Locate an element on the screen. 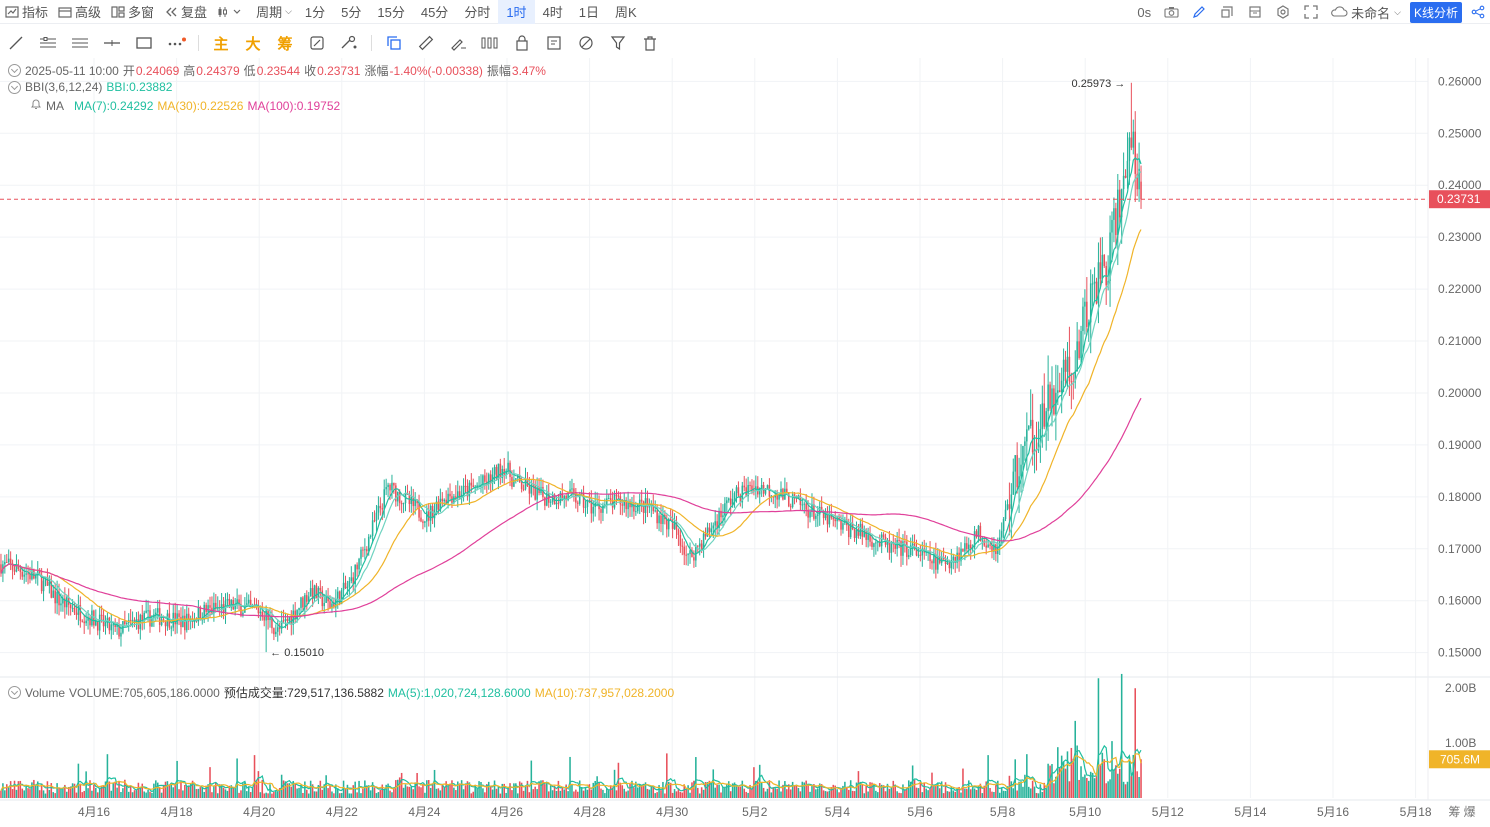 Image resolution: width=1490 pixels, height=827 pixels. lock-icon is located at coordinates (522, 43).